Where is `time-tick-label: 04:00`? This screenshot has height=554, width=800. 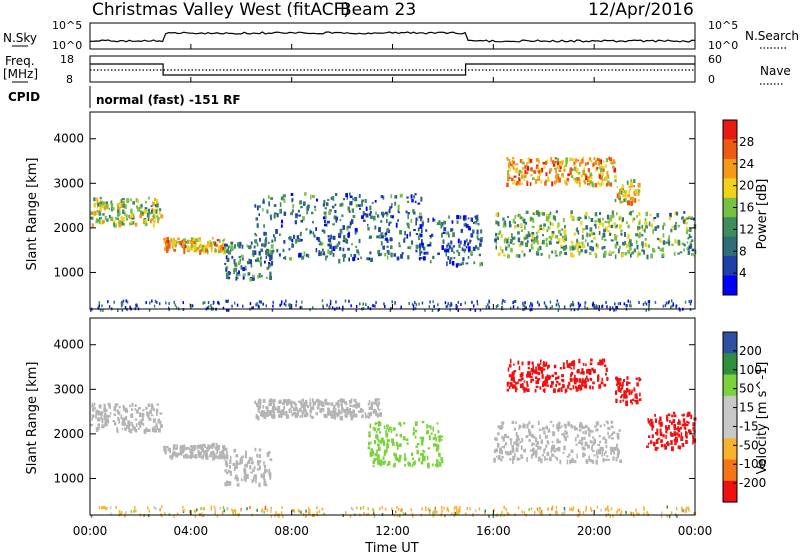
time-tick-label: 04:00 is located at coordinates (191, 531).